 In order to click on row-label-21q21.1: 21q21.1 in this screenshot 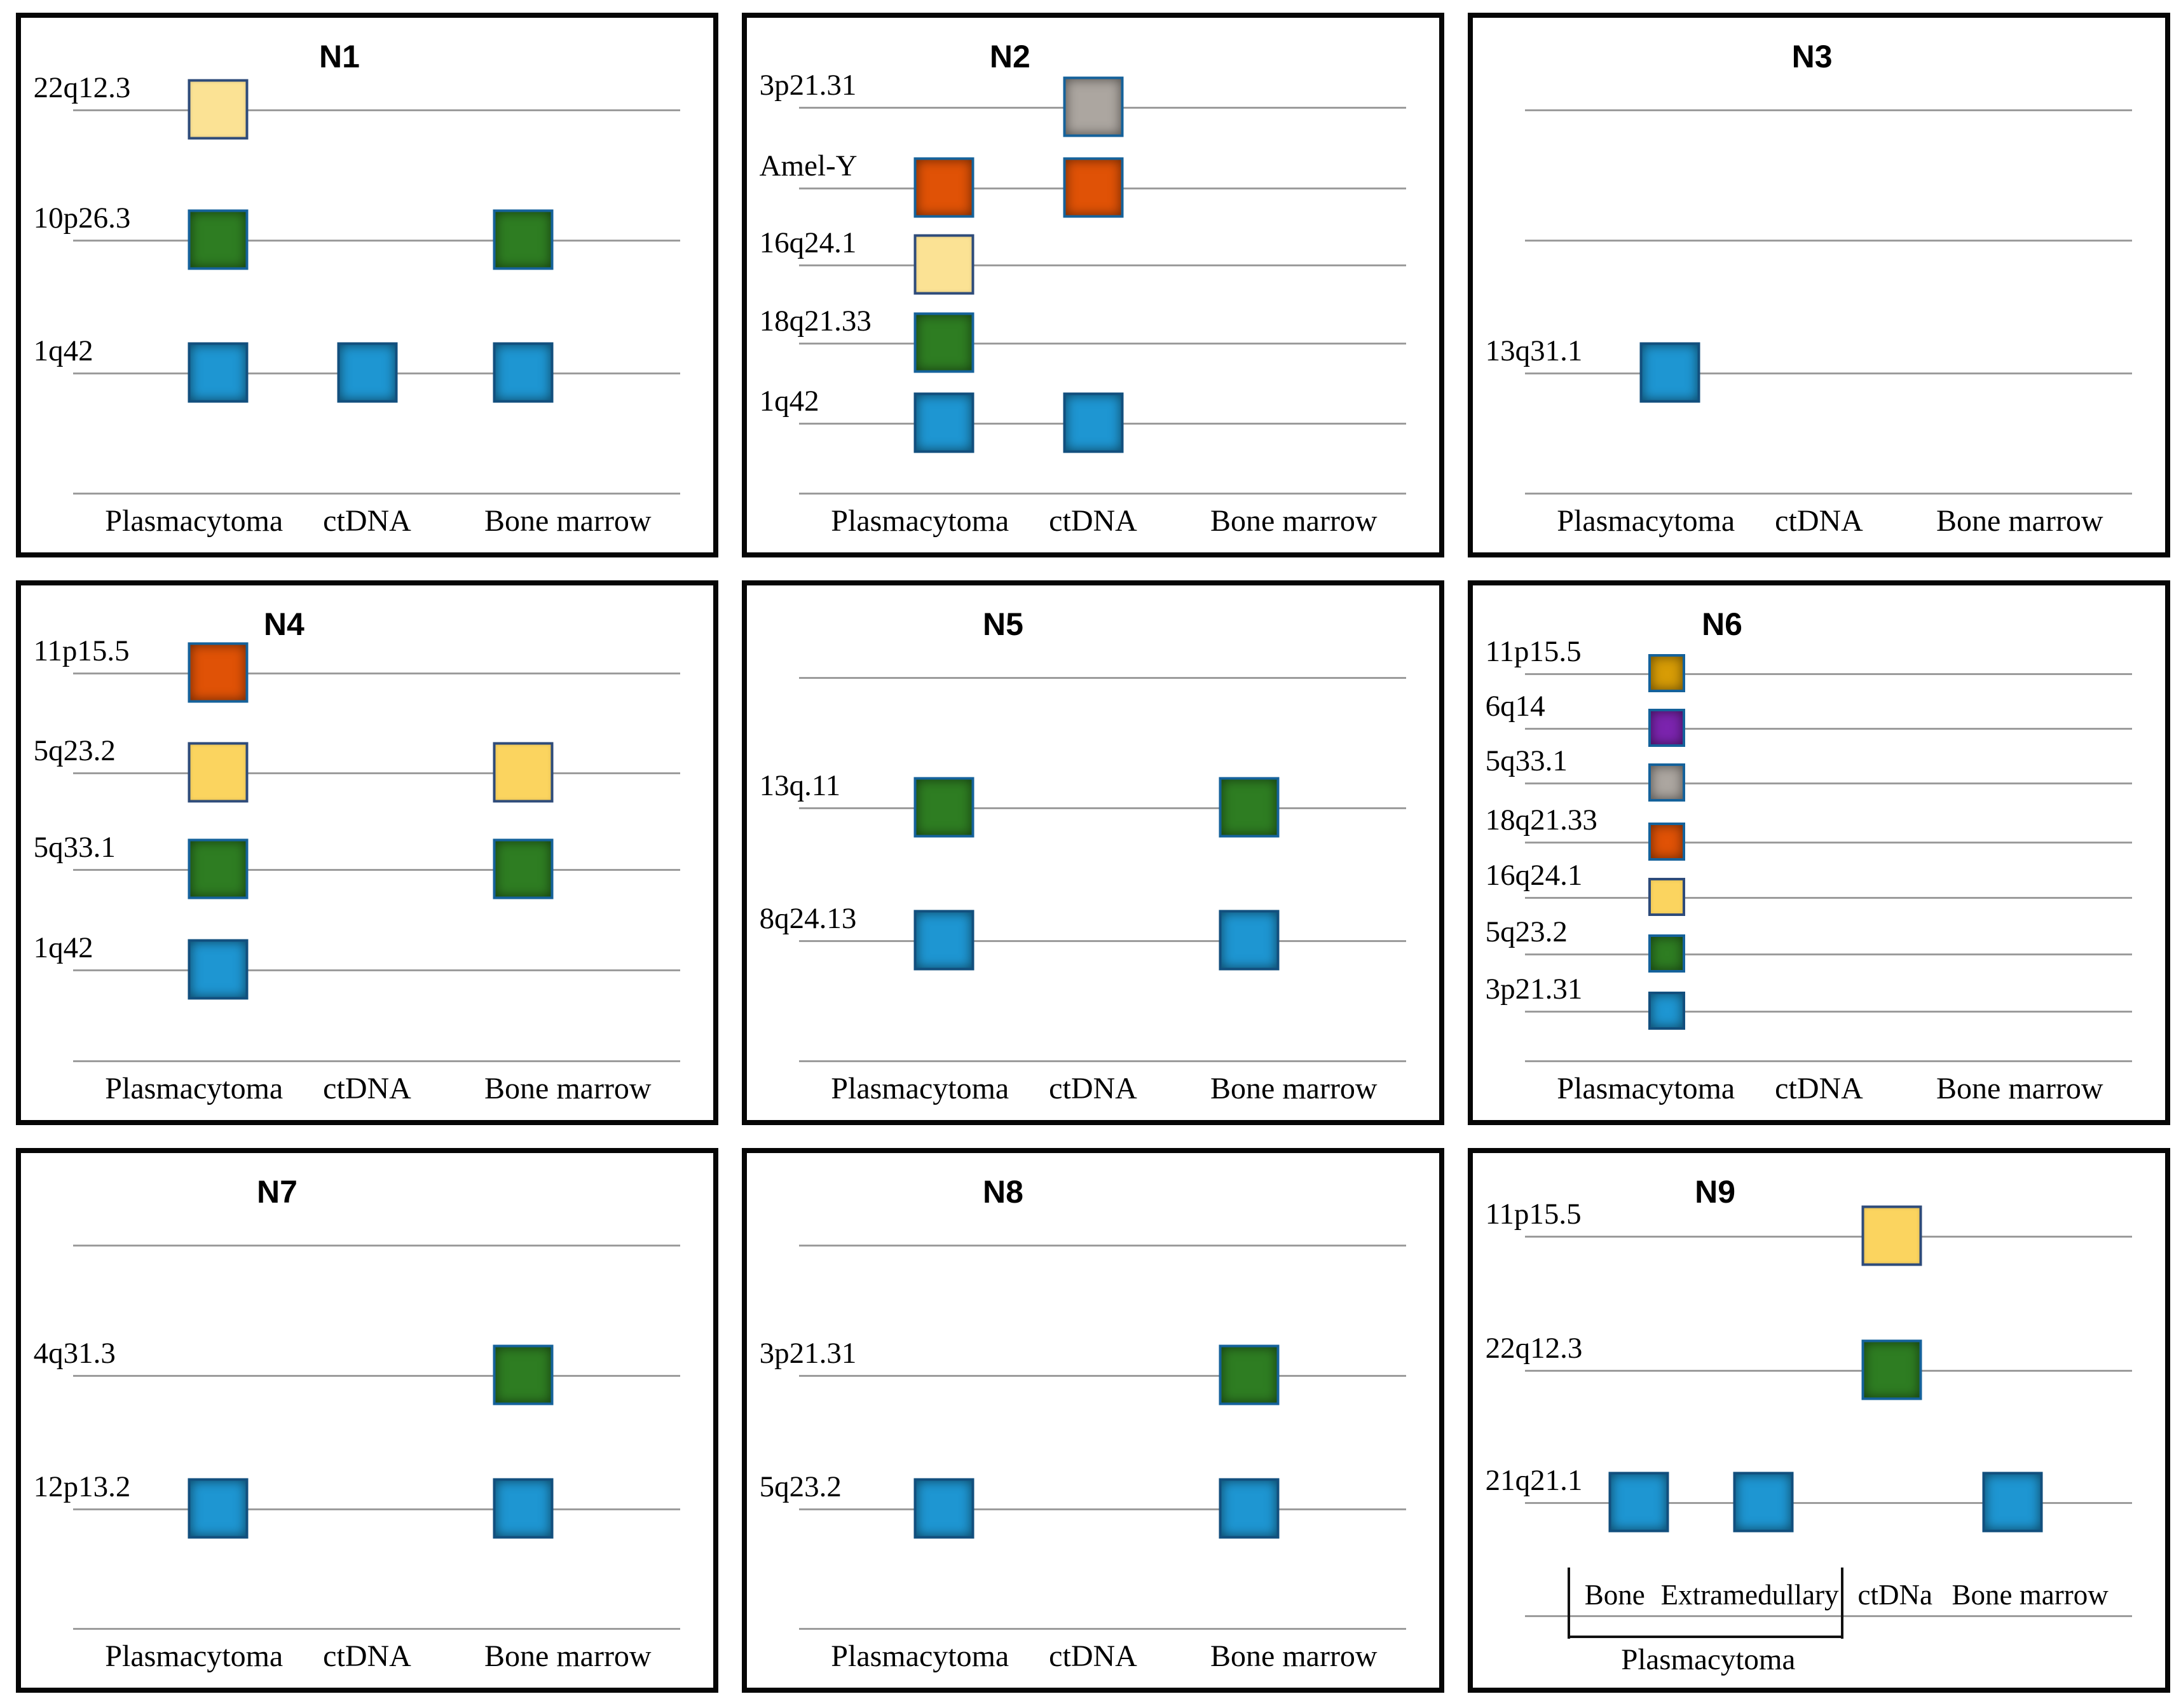, I will do `click(1534, 1481)`.